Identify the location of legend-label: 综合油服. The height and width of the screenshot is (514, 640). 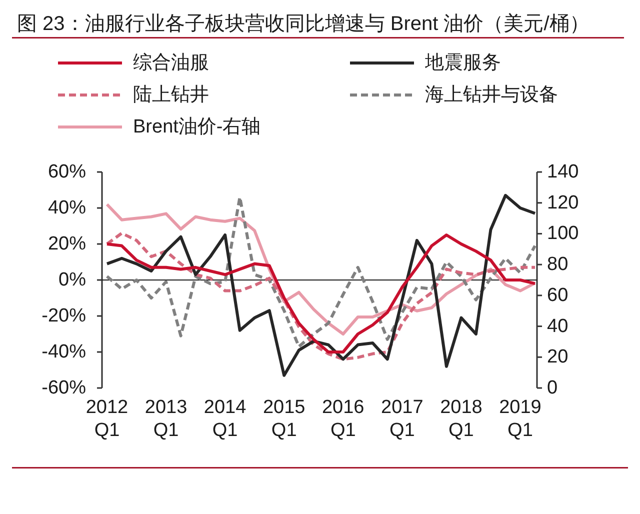
(171, 63).